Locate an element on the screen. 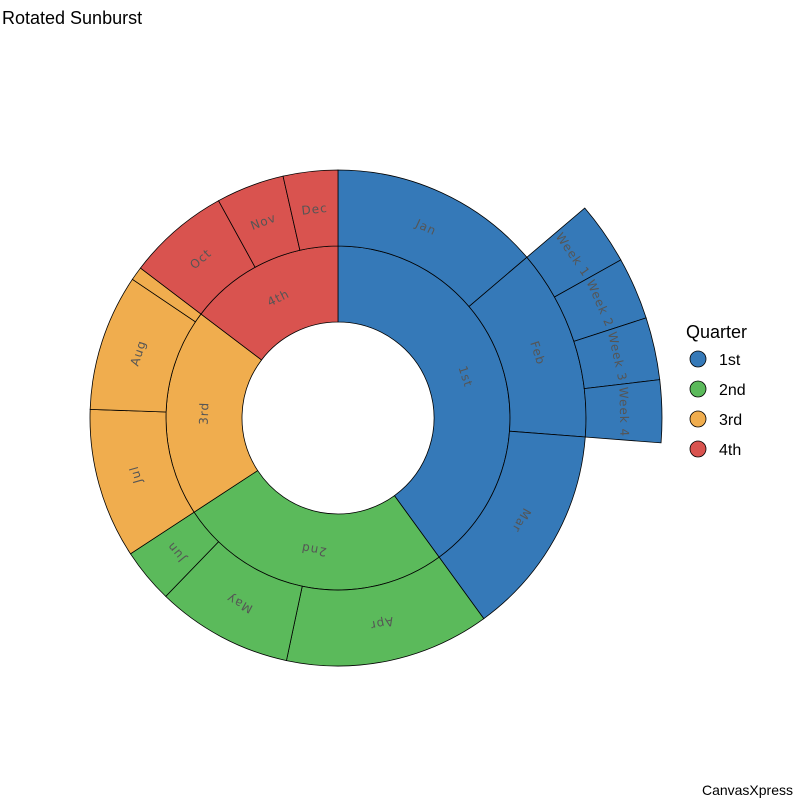 Image resolution: width=800 pixels, height=800 pixels. segment-label-apr: Apr is located at coordinates (382, 623).